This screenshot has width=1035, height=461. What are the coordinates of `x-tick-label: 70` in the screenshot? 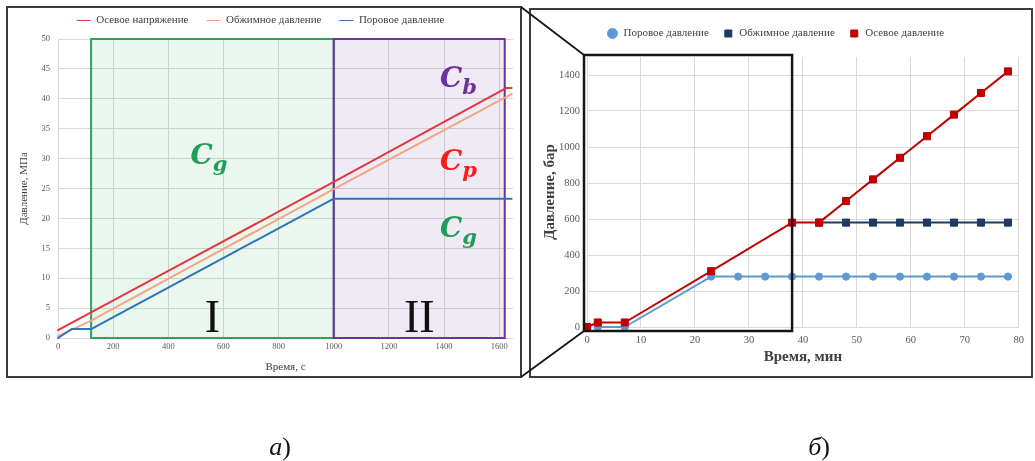 It's located at (965, 340).